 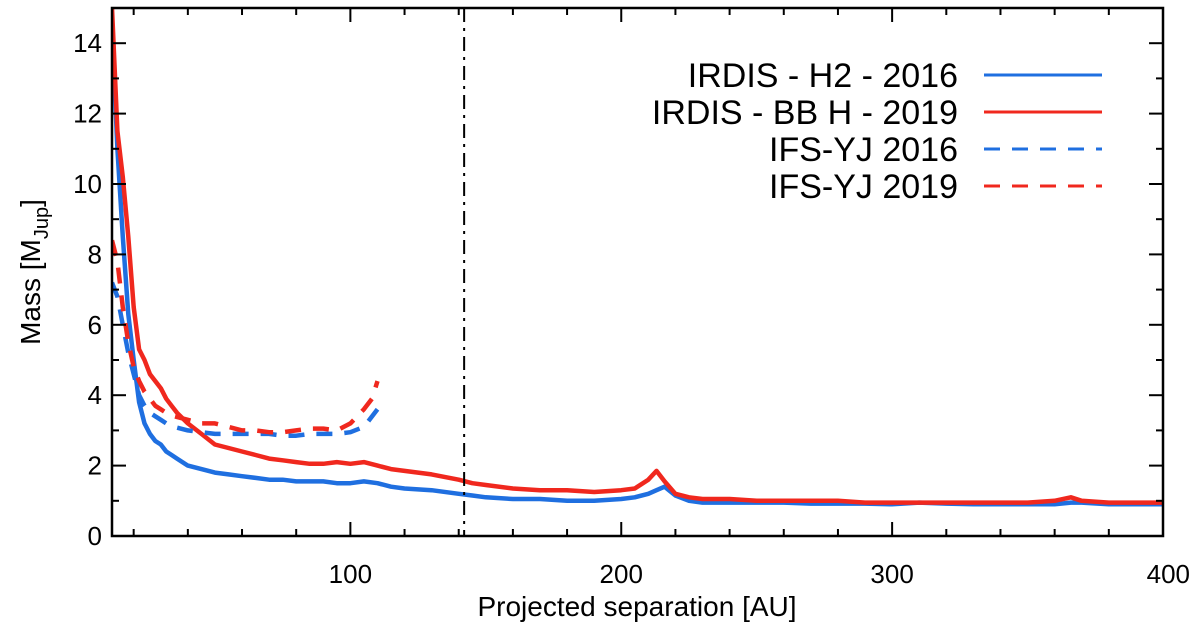 I want to click on y-tick-label: 14, so click(x=87, y=43).